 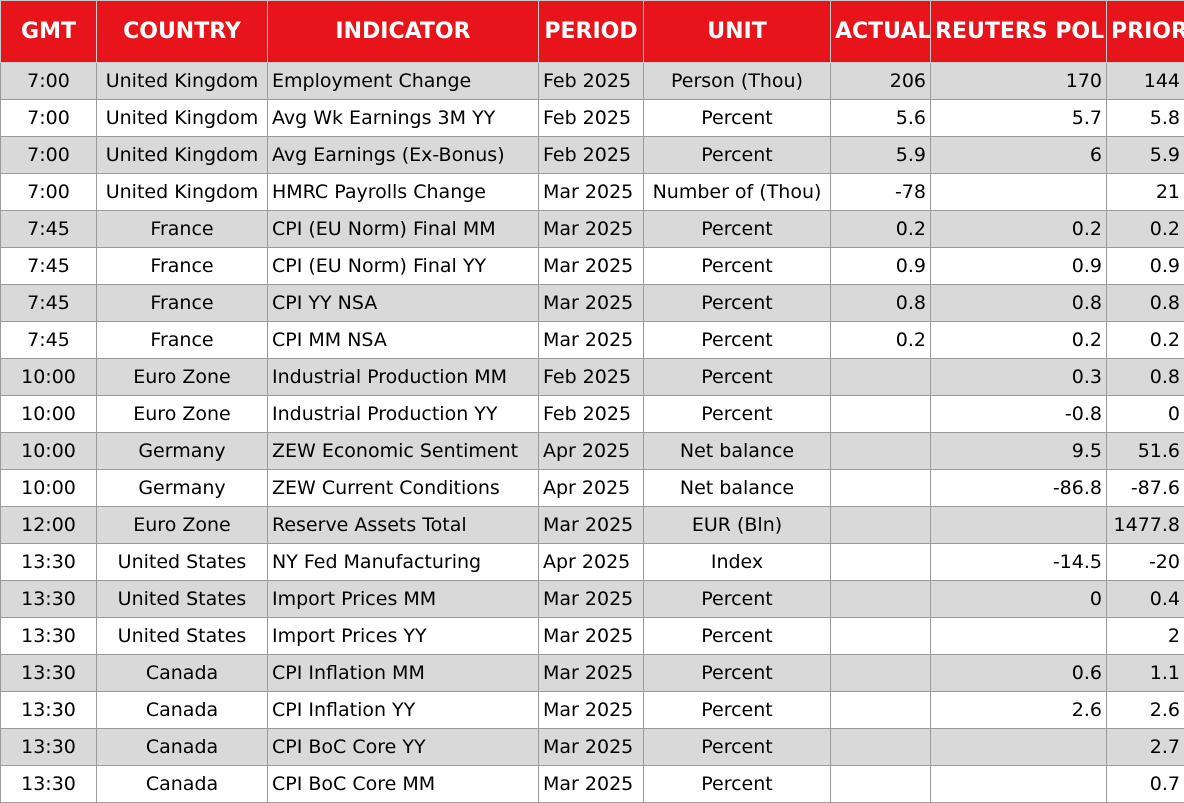 What do you see at coordinates (1019, 673) in the screenshot?
I see `cell-reuters-poll: 0.6` at bounding box center [1019, 673].